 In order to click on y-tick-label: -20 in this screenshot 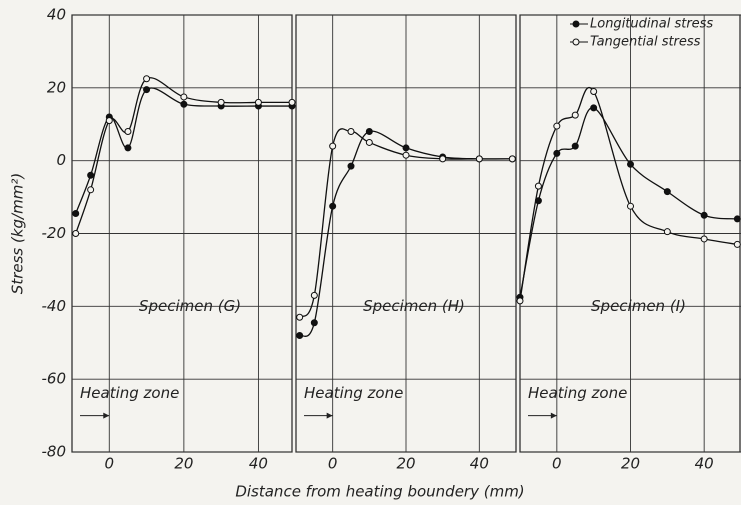, I will do `click(54, 233)`.